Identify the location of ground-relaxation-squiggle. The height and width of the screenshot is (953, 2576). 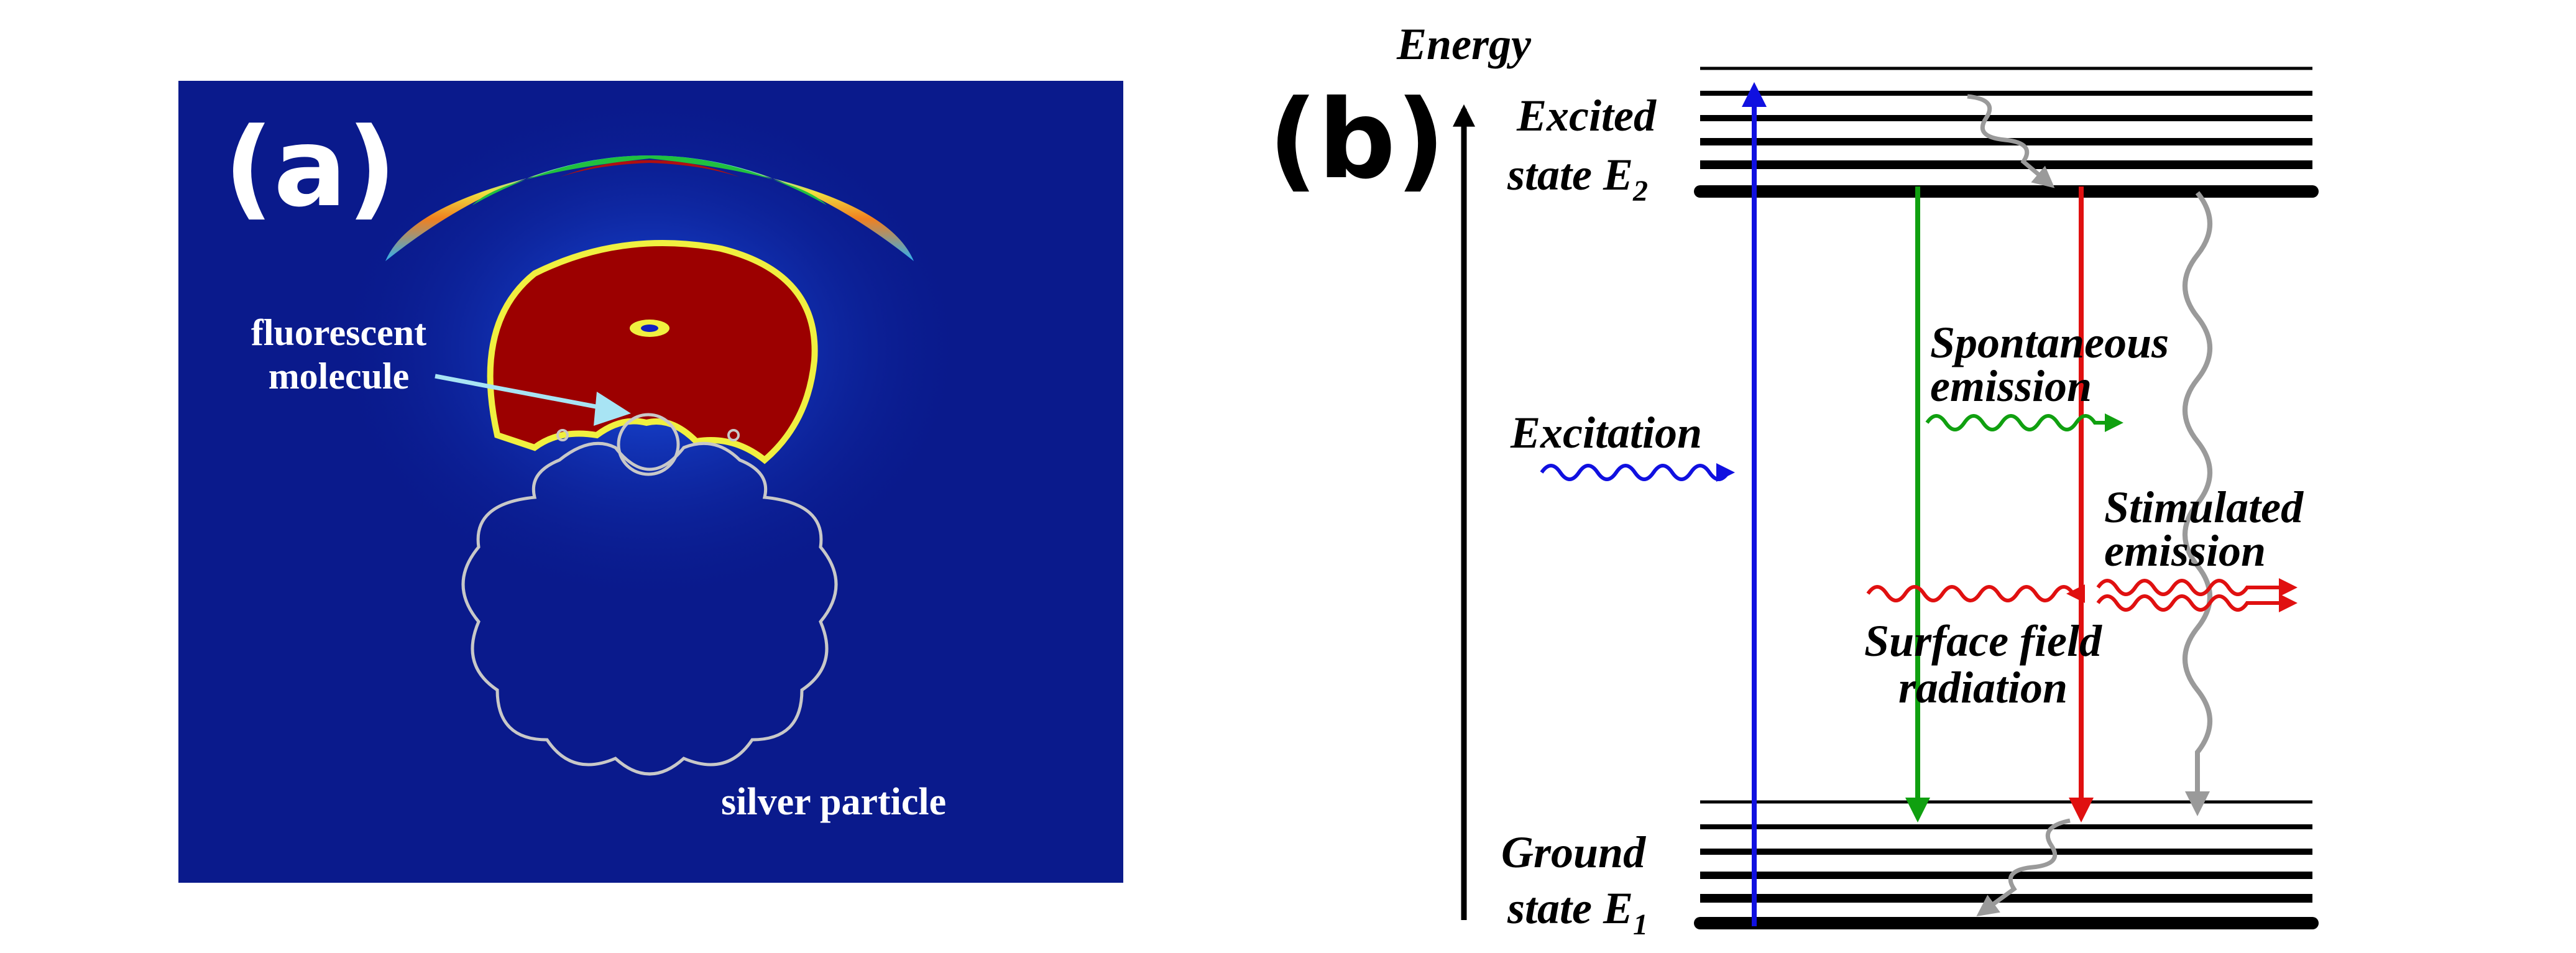
(2023, 867).